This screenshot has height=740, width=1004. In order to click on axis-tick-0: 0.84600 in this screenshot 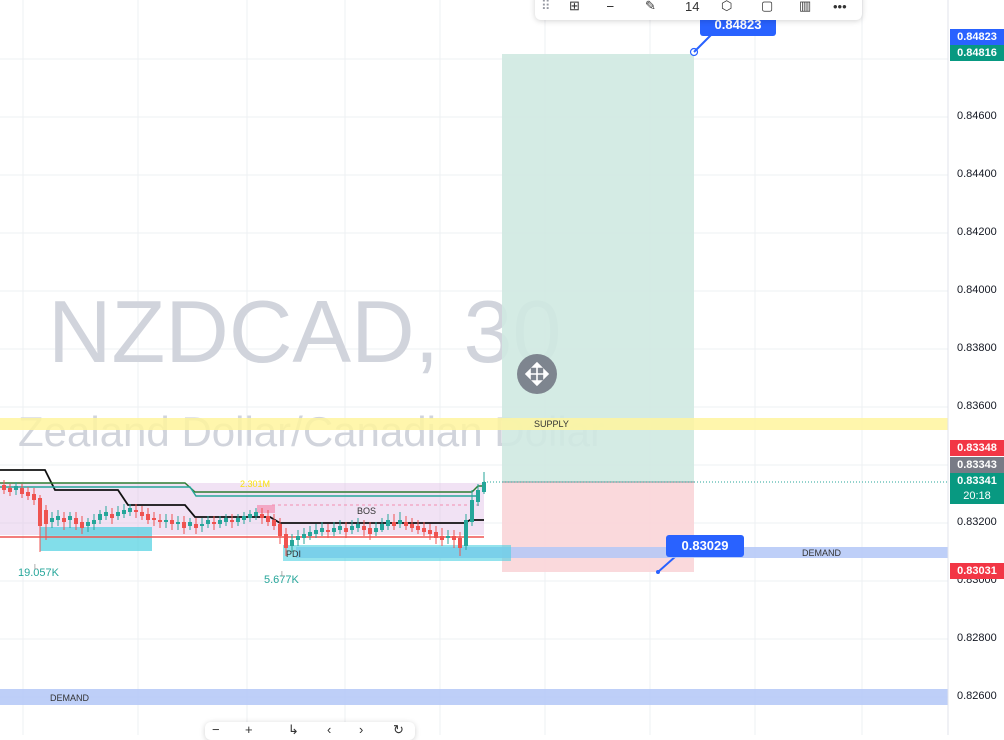, I will do `click(977, 116)`.